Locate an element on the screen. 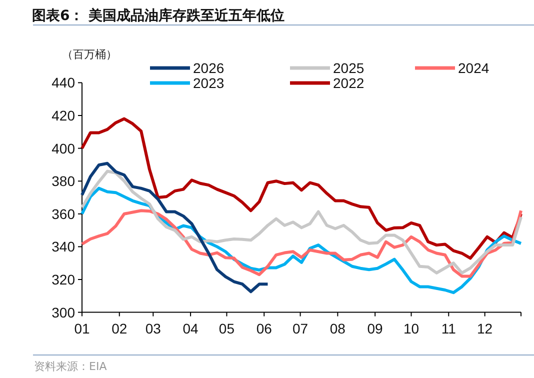 This screenshot has height=378, width=534. legend-label: 2026 is located at coordinates (208, 68).